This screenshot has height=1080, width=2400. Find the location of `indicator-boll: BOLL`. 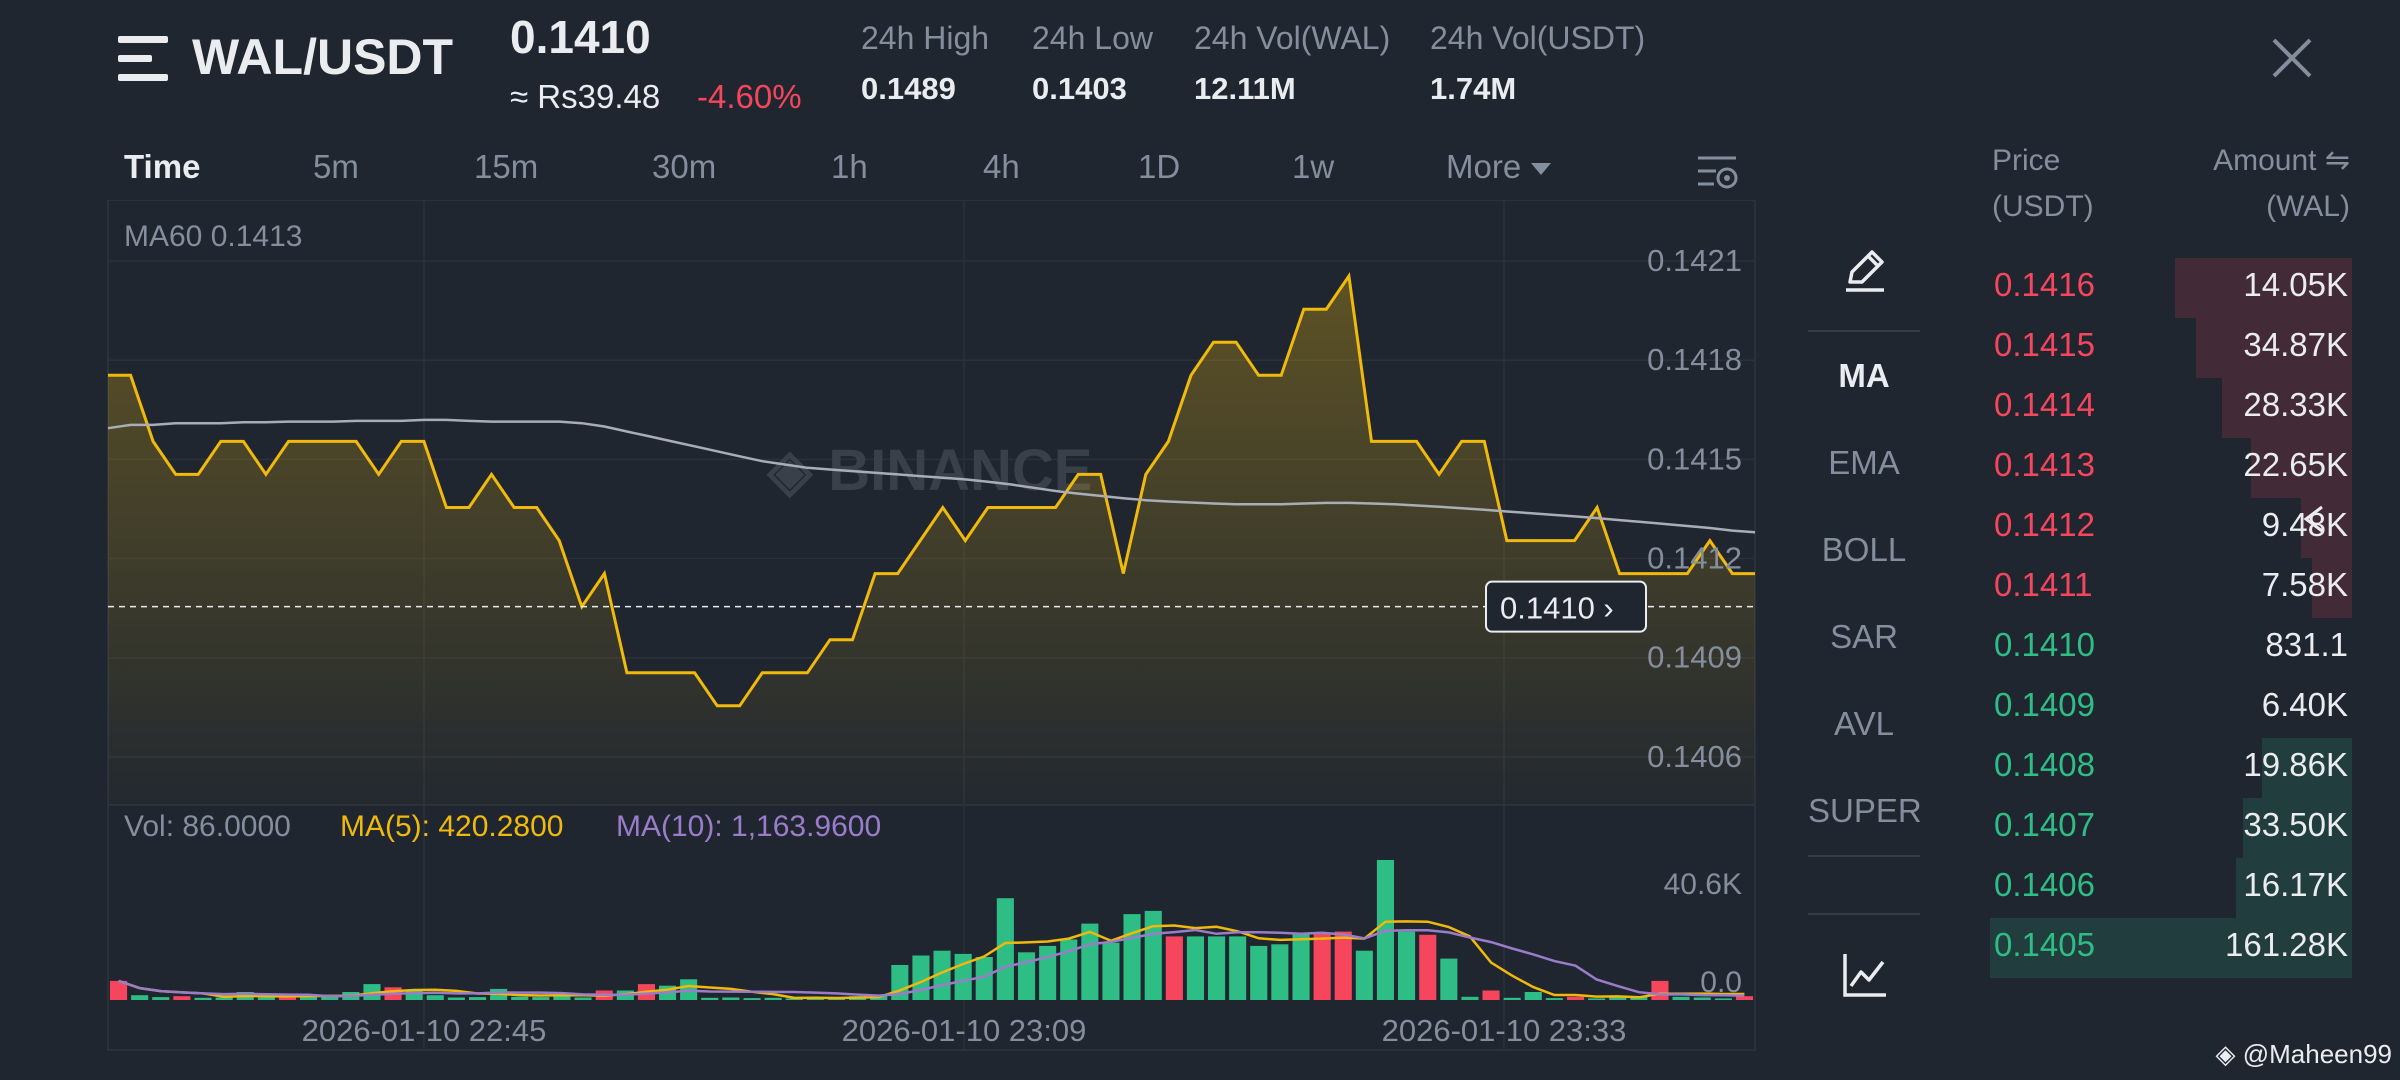

indicator-boll: BOLL is located at coordinates (1864, 549).